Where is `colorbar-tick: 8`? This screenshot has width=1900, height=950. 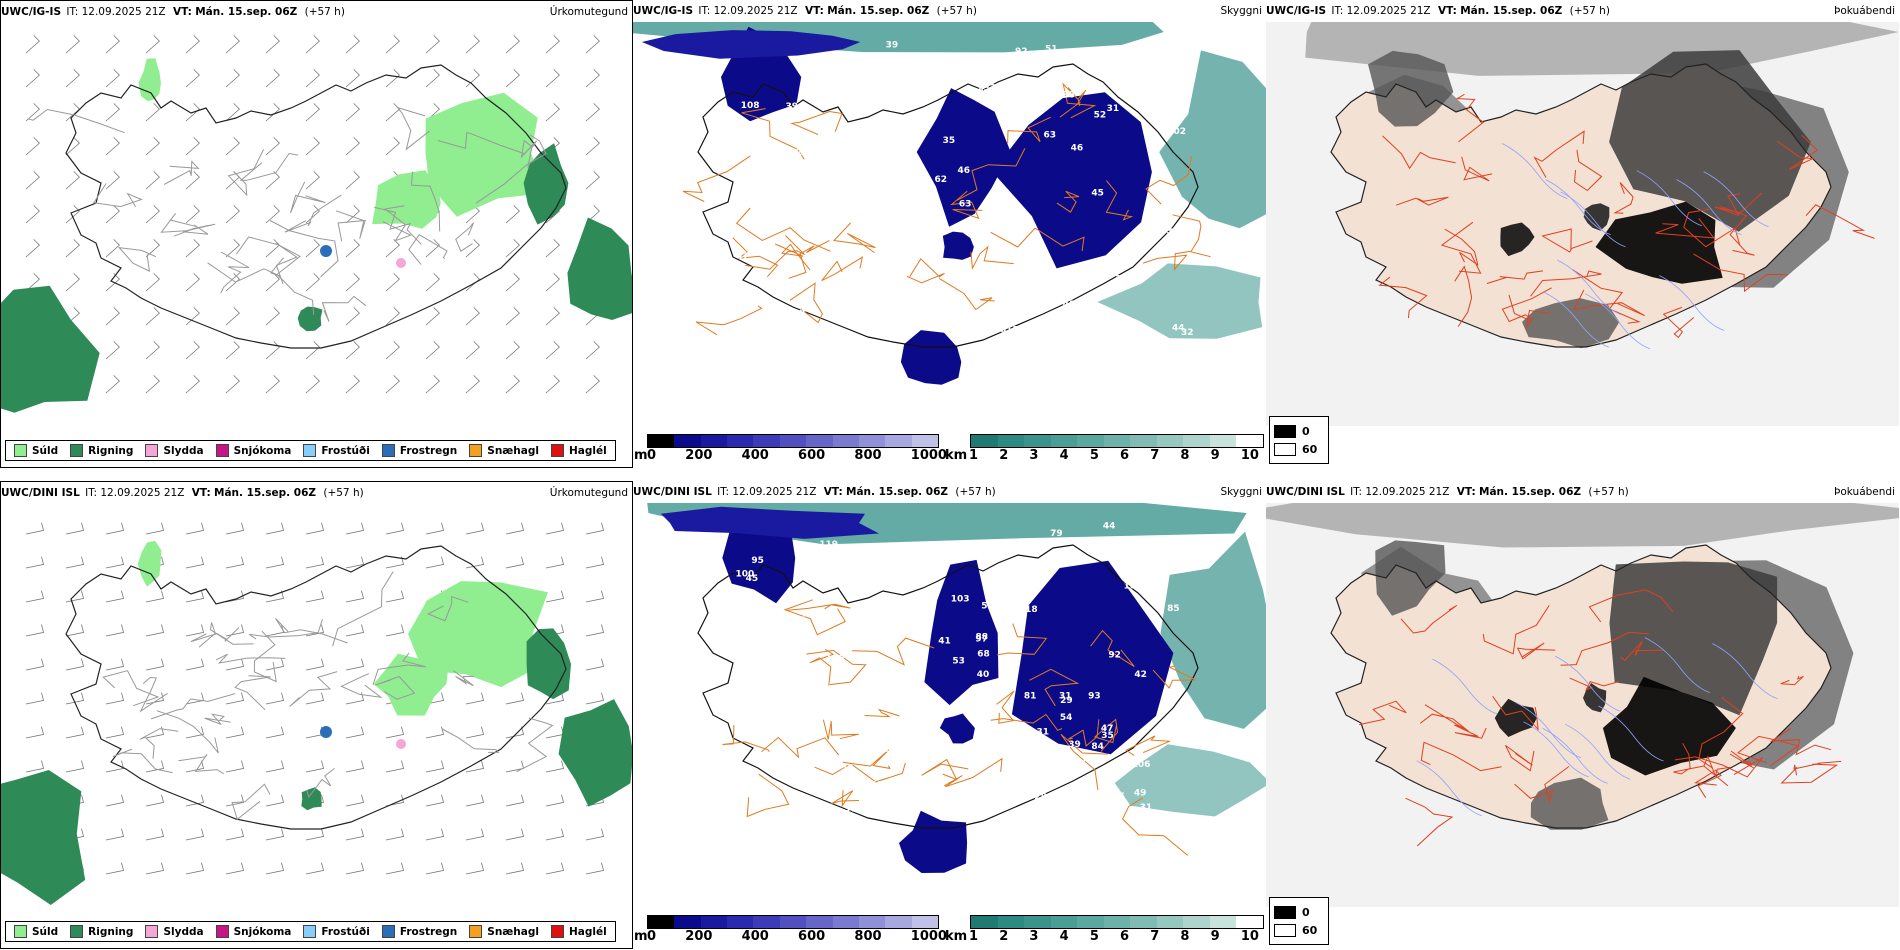 colorbar-tick: 8 is located at coordinates (1185, 455).